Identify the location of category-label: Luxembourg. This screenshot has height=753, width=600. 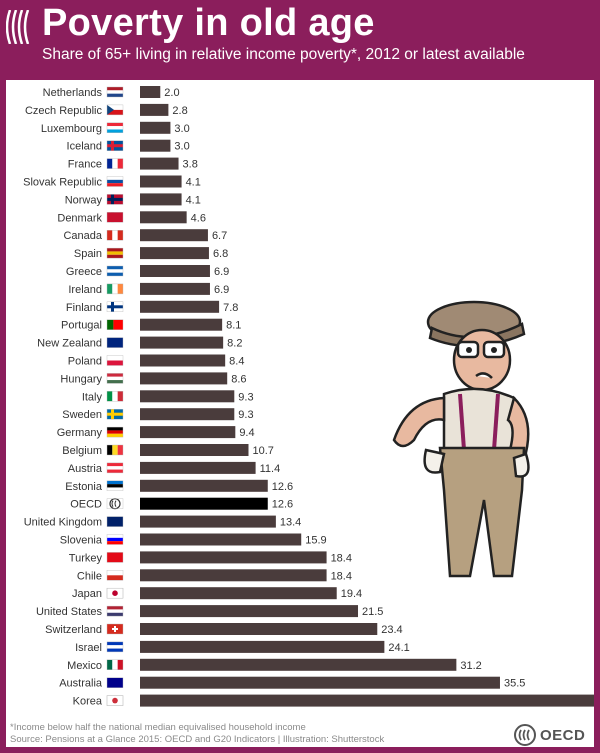
(71, 129).